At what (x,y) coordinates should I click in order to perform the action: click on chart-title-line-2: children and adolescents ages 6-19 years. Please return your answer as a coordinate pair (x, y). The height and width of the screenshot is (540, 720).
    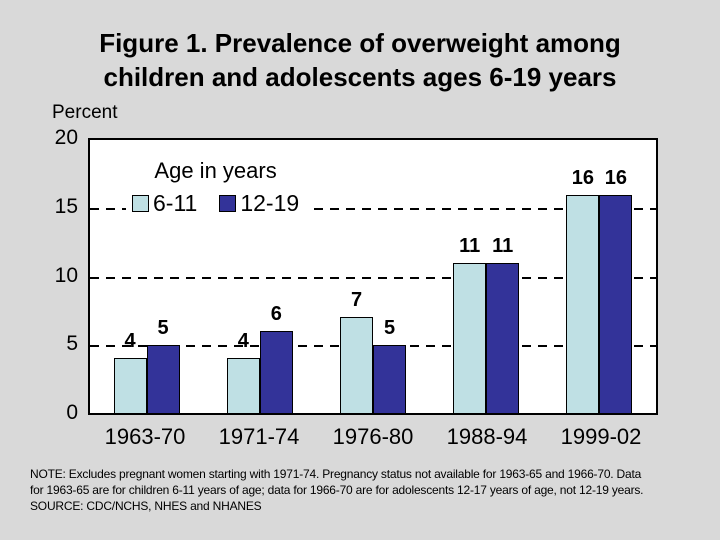
    Looking at the image, I should click on (360, 77).